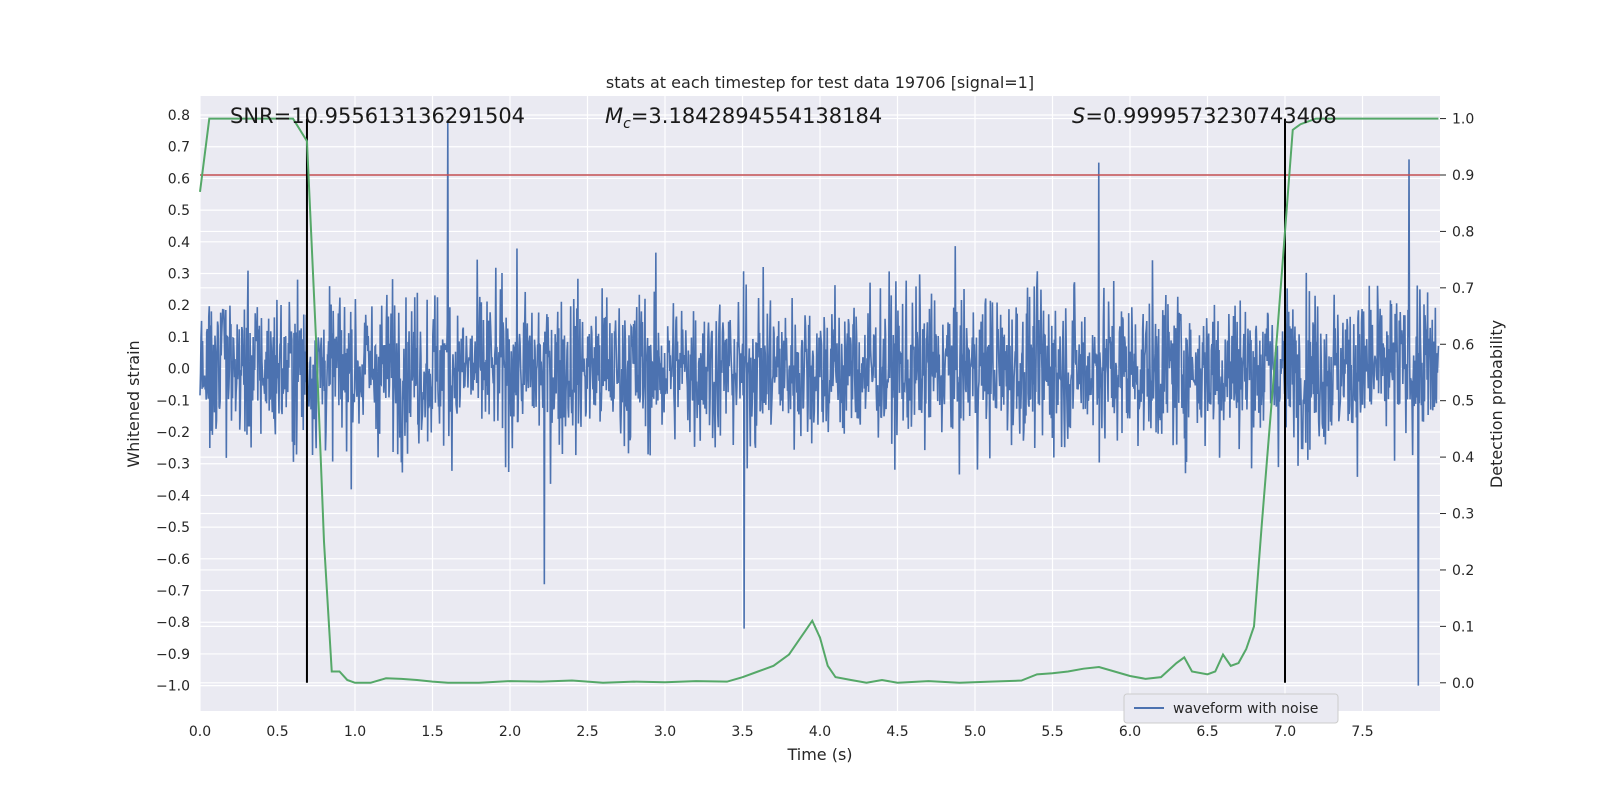  I want to click on legend-label: waveform with noise, so click(1245, 709).